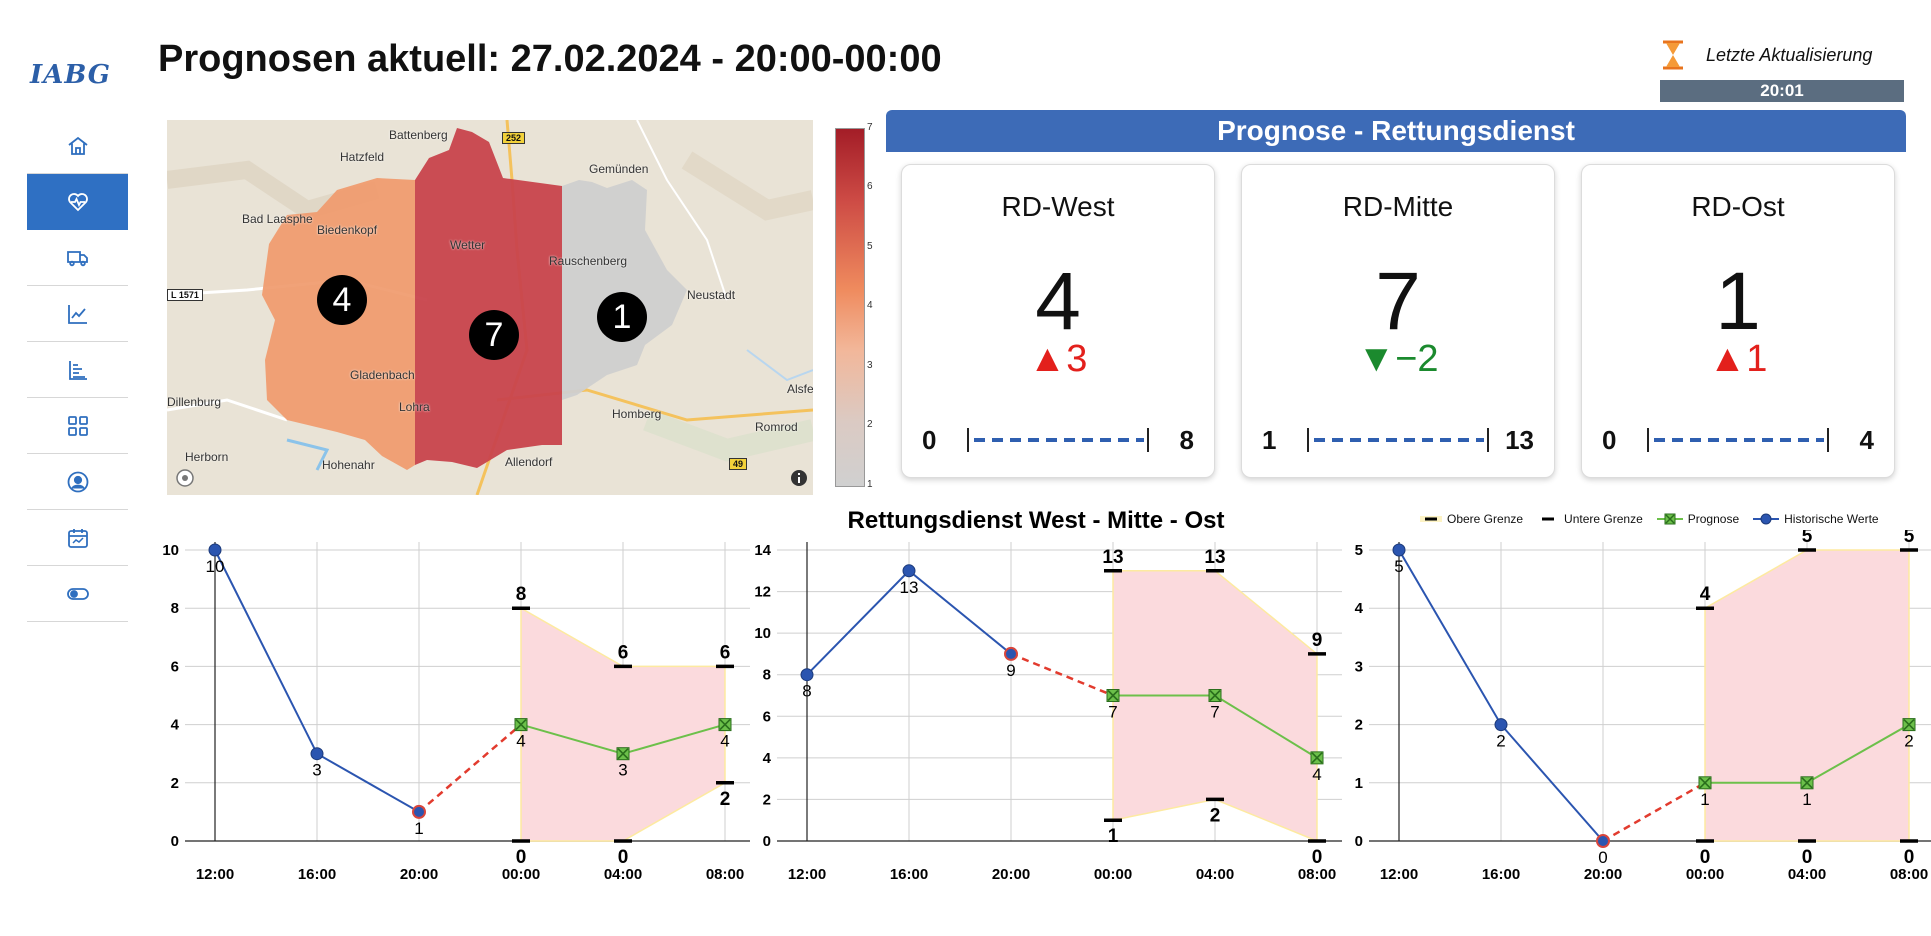  I want to click on lower-bound-label: 2, so click(725, 799).